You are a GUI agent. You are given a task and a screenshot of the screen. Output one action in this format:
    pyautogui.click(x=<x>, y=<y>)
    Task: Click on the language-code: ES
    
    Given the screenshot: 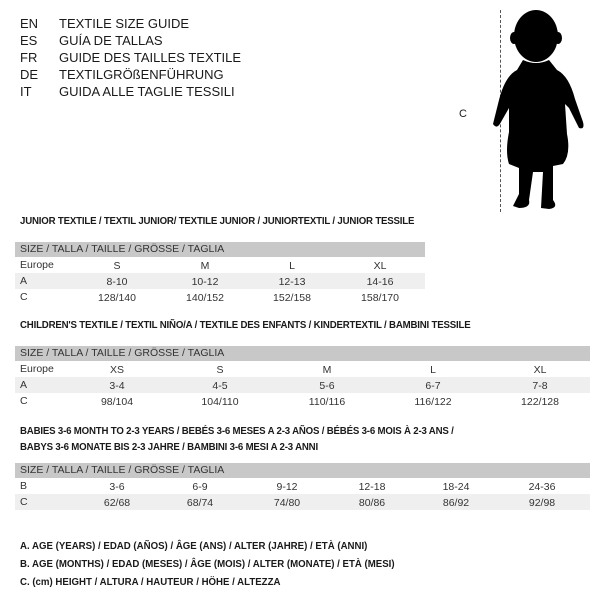 What is the action you would take?
    pyautogui.click(x=29, y=40)
    